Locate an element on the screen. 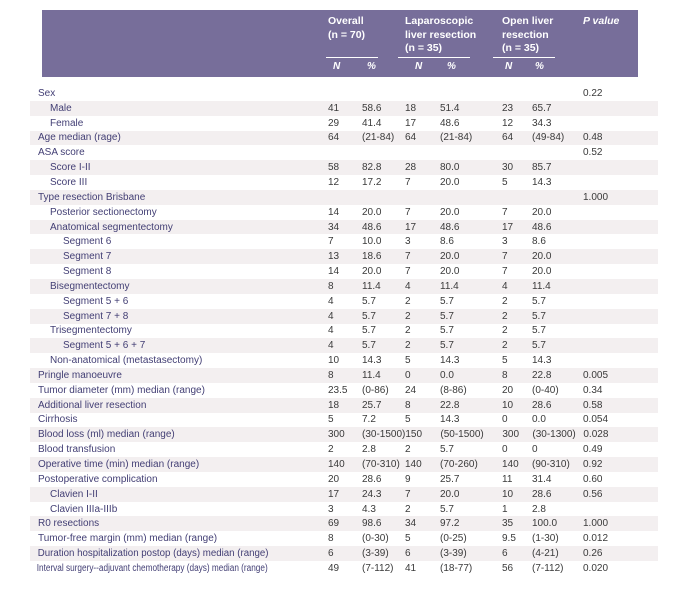 The image size is (677, 592). cell-overall-n: 14 is located at coordinates (334, 212).